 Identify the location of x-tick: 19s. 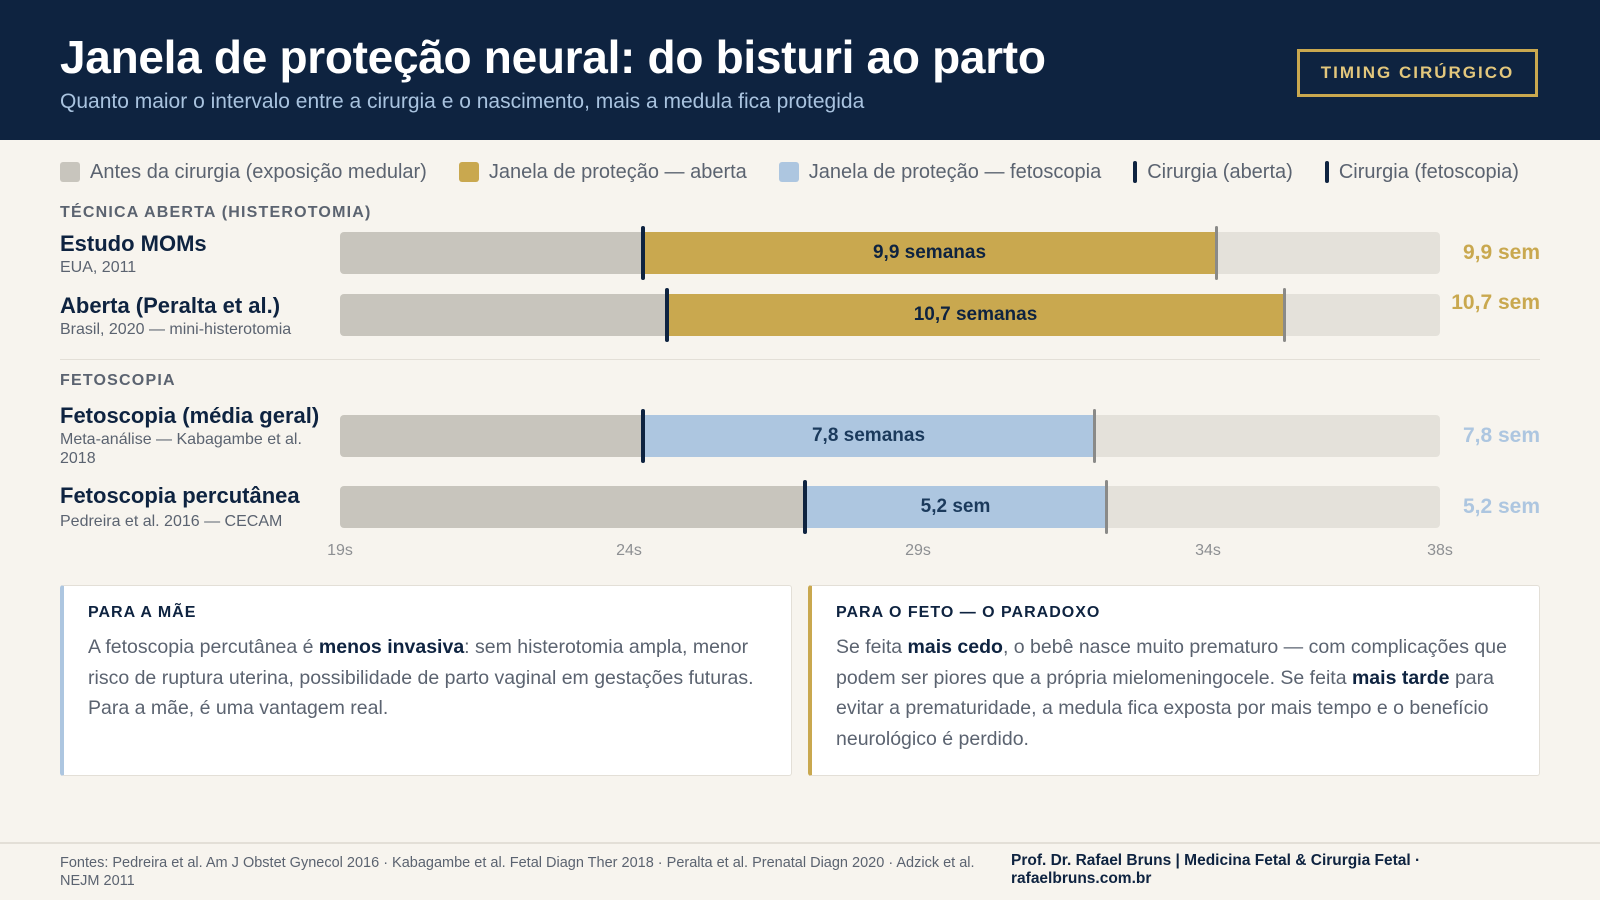
(340, 550).